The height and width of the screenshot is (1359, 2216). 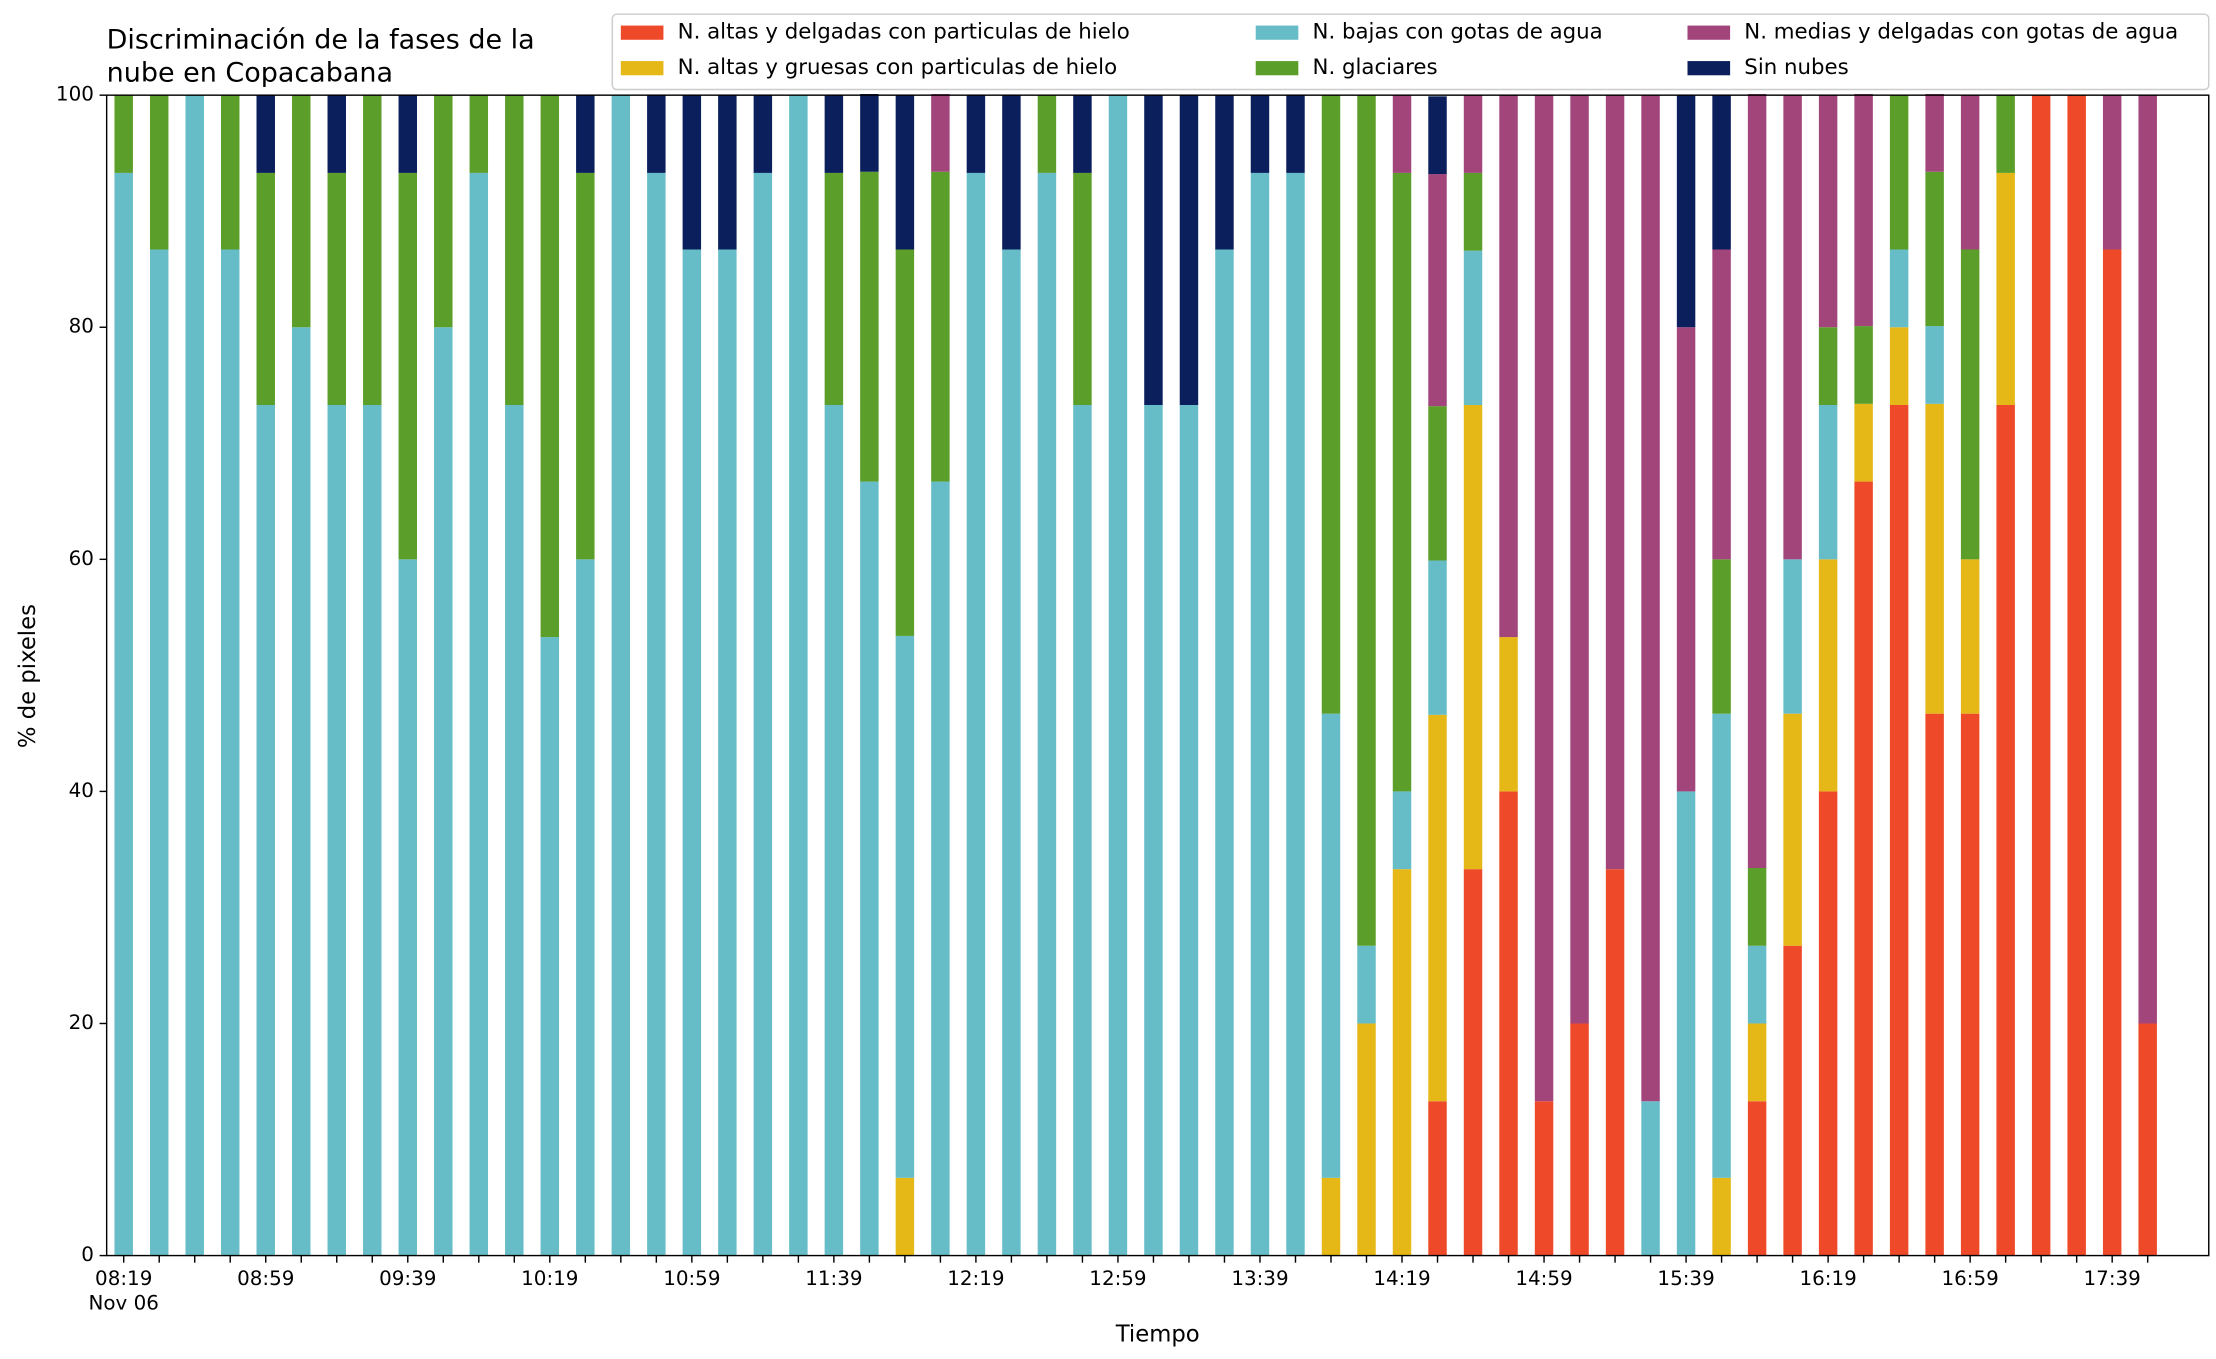 I want to click on y-tick-label: 20, so click(x=81, y=1022).